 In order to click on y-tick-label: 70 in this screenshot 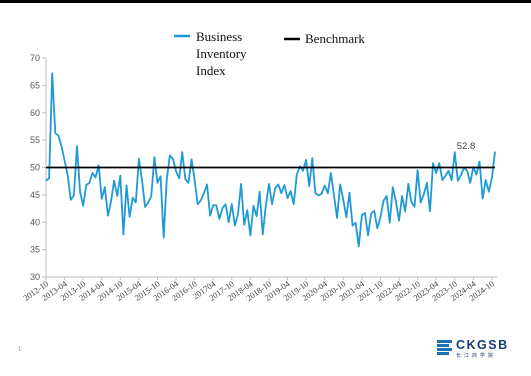, I will do `click(35, 58)`.